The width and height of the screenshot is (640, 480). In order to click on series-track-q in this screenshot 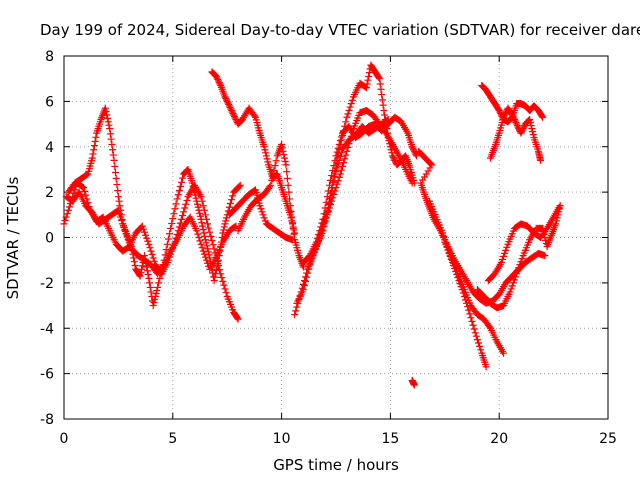, I will do `click(515, 134)`.